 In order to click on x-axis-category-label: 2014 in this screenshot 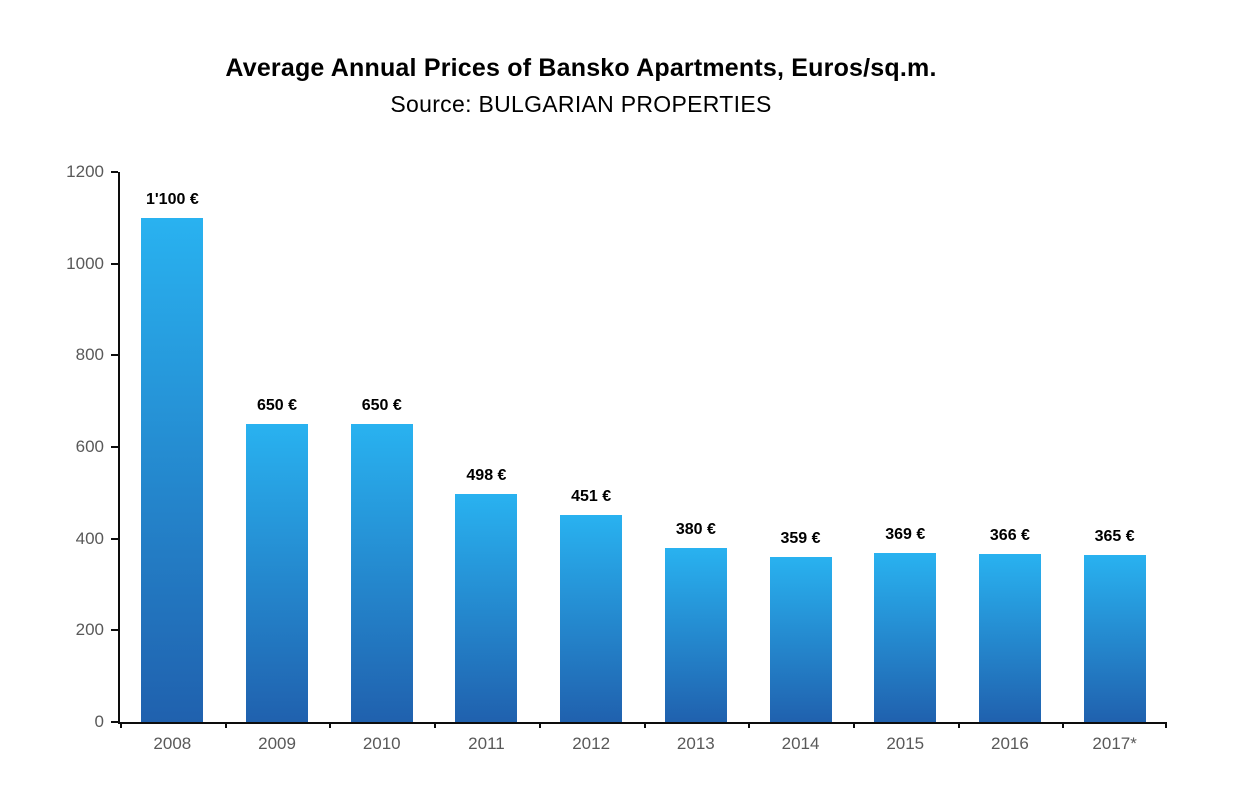, I will do `click(800, 743)`.